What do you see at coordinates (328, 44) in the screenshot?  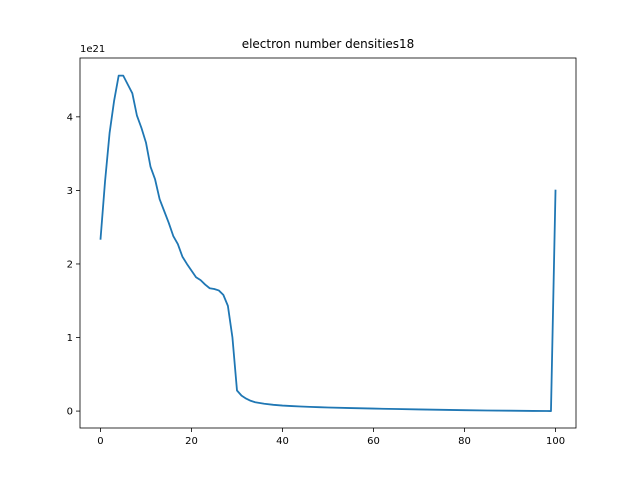 I see `chart-title: electron number densities18` at bounding box center [328, 44].